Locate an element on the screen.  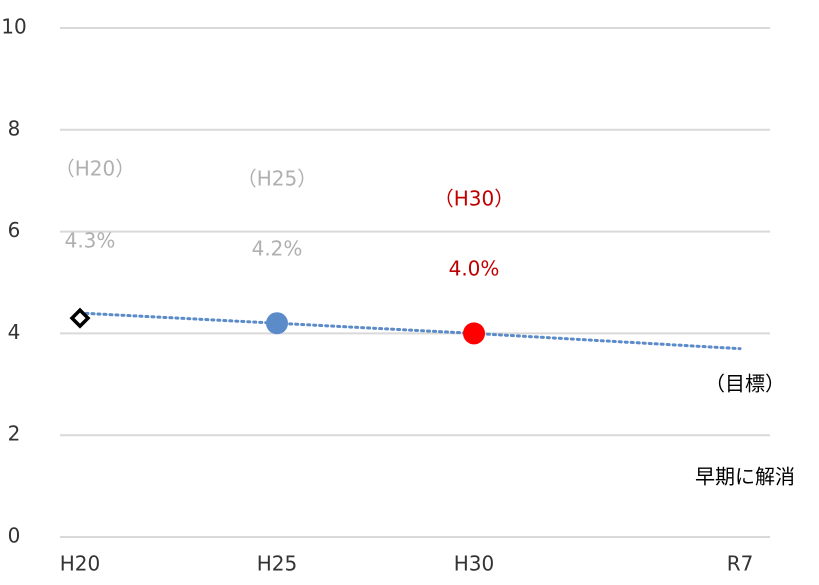
y-tick-label: 2 is located at coordinates (14, 434).